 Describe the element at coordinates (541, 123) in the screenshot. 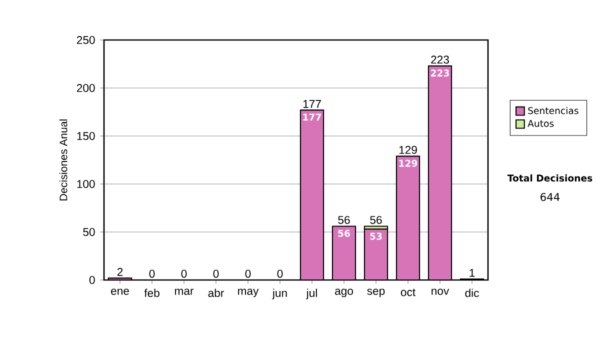

I see `legend-label: Autos` at that location.